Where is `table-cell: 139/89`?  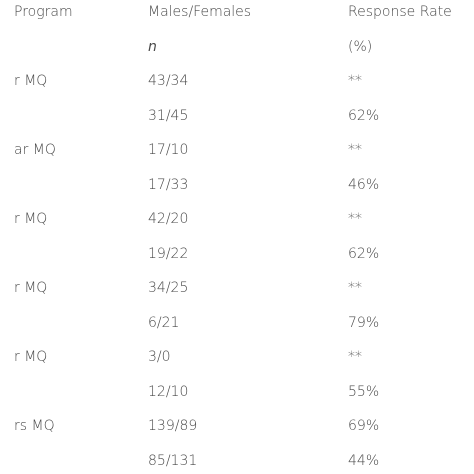
table-cell: 139/89 is located at coordinates (173, 426).